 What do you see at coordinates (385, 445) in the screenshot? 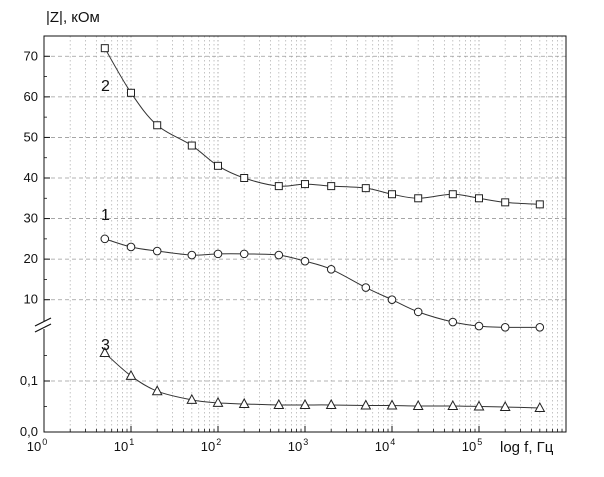
I see `x-tick-label: 10⁴` at bounding box center [385, 445].